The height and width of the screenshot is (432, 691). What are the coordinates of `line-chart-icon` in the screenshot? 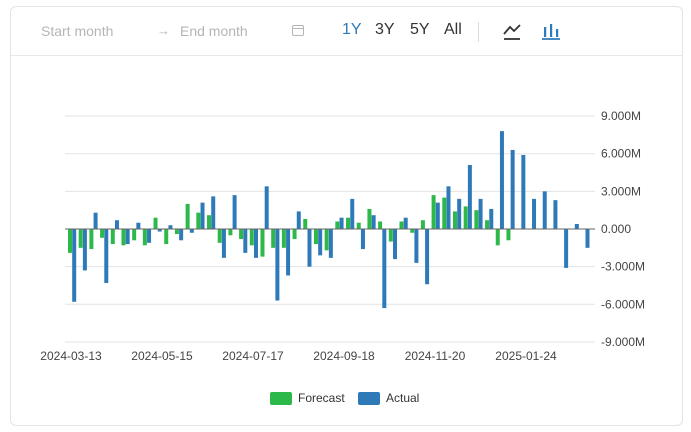 It's located at (512, 31).